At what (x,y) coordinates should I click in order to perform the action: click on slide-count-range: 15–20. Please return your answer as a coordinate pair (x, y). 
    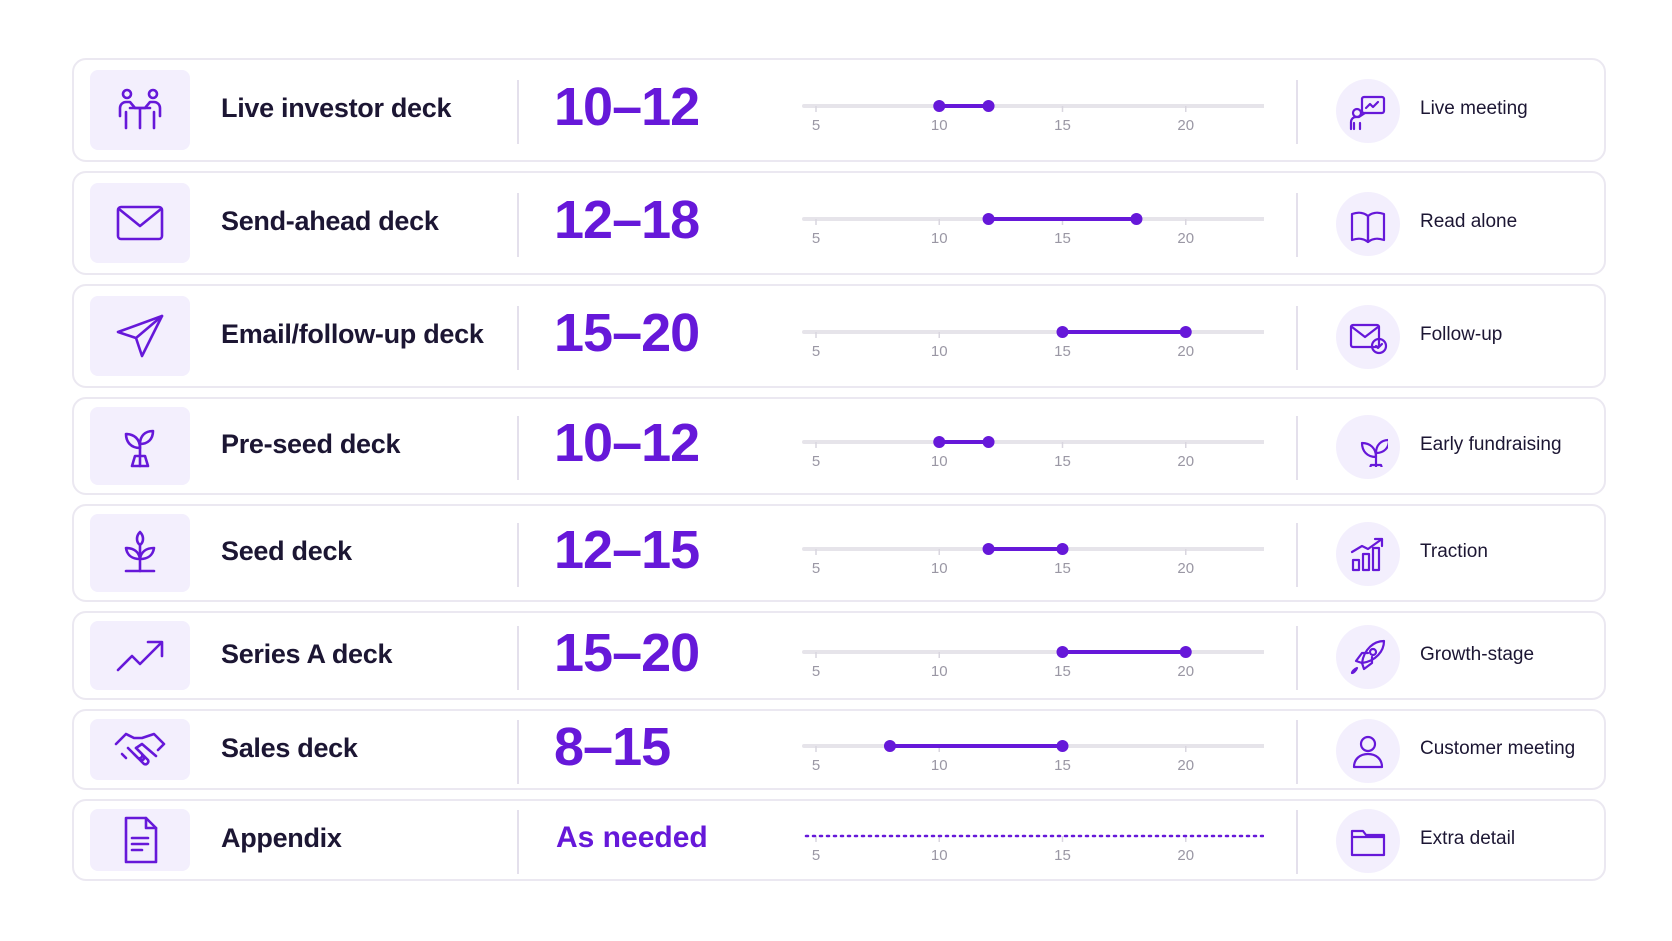
    Looking at the image, I should click on (627, 333).